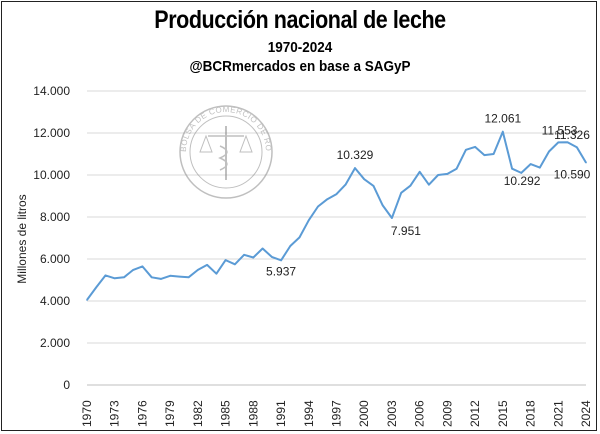  I want to click on y-tick-label: 2.000, so click(55, 343).